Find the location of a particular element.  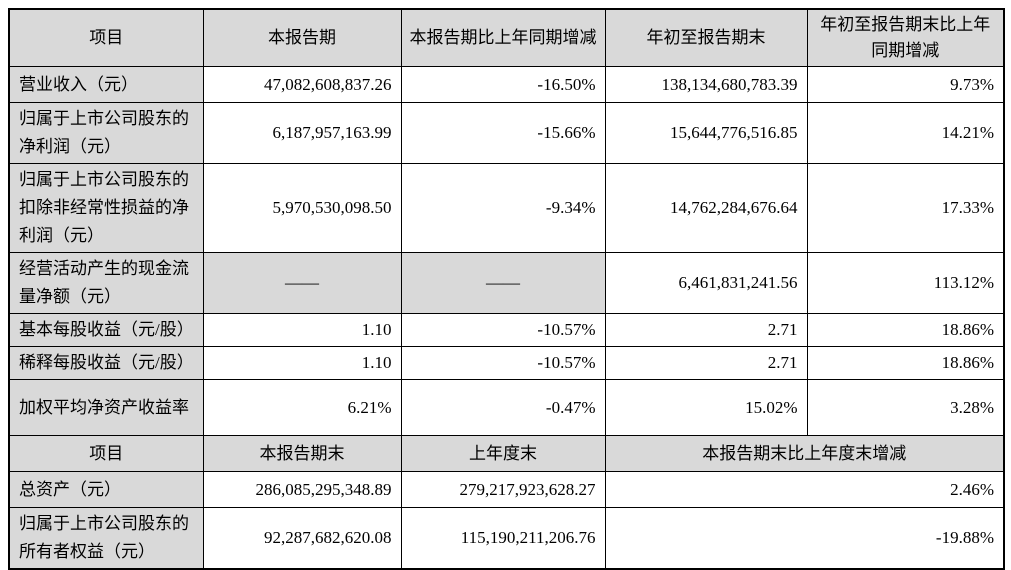

section2-header-row: 项目 本报告期末 上年度末 本报告期末比上年度末增减 is located at coordinates (506, 453).